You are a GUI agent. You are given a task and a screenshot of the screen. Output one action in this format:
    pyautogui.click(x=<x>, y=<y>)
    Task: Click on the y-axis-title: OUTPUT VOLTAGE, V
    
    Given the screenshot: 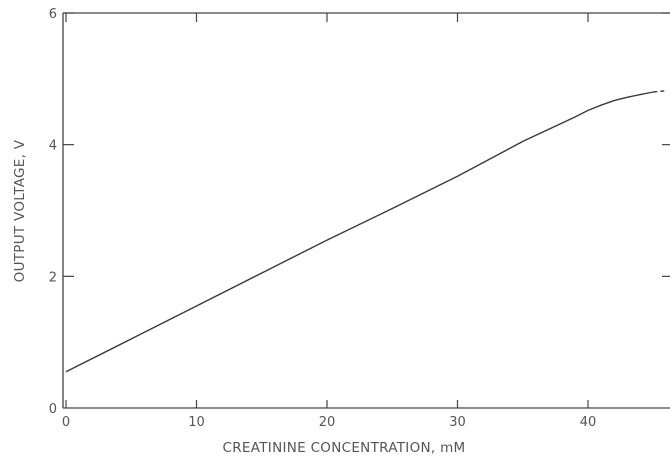 What is the action you would take?
    pyautogui.click(x=20, y=210)
    